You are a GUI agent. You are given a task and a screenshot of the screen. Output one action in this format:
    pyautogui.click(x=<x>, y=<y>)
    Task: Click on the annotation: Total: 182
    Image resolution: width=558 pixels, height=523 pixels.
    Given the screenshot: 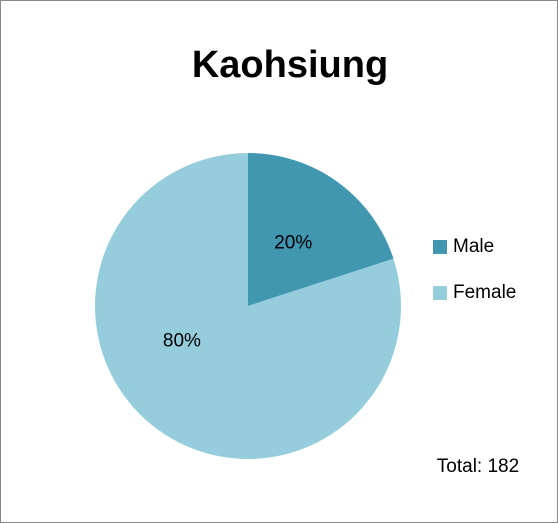 What is the action you would take?
    pyautogui.click(x=478, y=466)
    